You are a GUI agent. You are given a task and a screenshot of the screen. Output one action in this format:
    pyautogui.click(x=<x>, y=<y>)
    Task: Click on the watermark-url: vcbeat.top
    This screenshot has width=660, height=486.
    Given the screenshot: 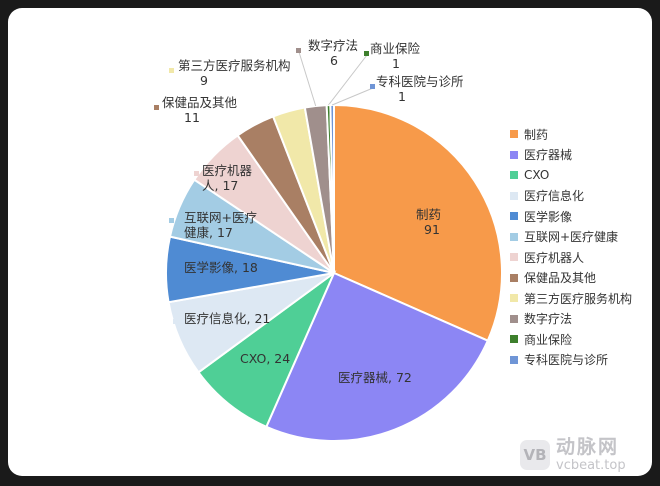 What is the action you would take?
    pyautogui.click(x=591, y=465)
    